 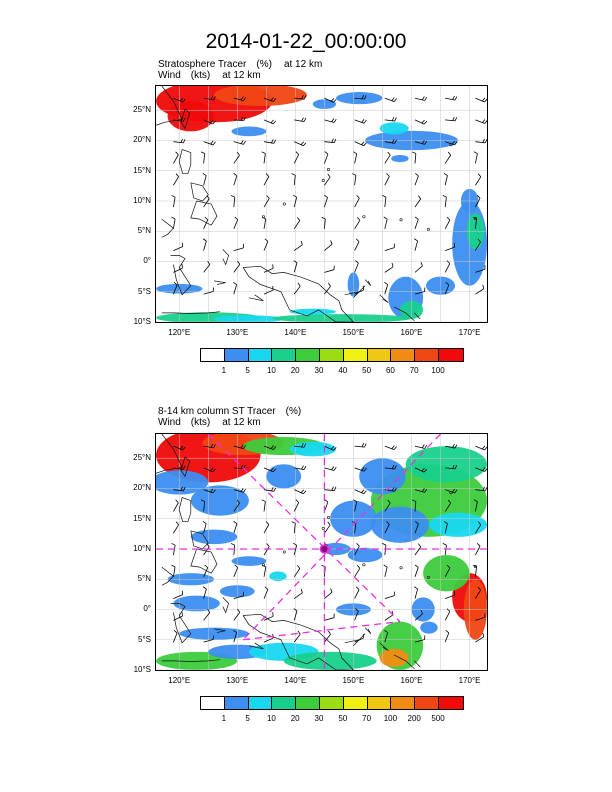 I want to click on panel2-wind-level: at 12 km, so click(x=241, y=422).